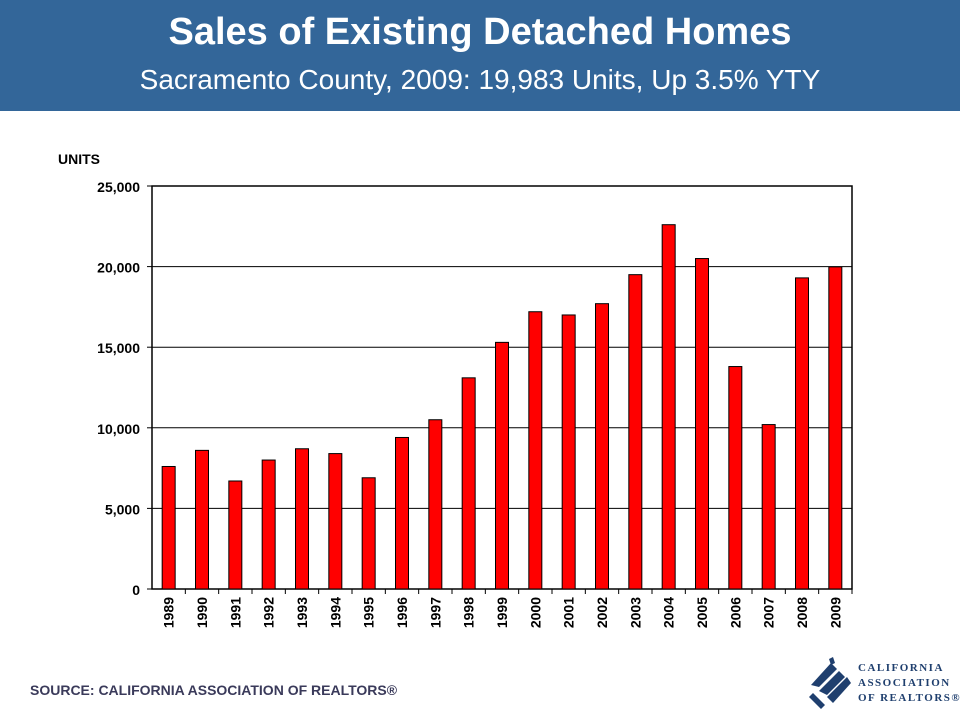  Describe the element at coordinates (118, 429) in the screenshot. I see `y-tick-label: 10,000` at that location.